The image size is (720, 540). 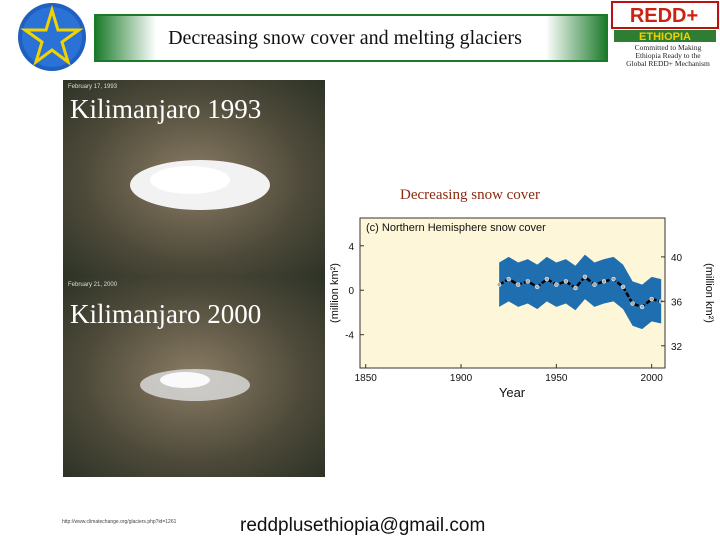 What do you see at coordinates (461, 378) in the screenshot?
I see `x-tick-label: 1900` at bounding box center [461, 378].